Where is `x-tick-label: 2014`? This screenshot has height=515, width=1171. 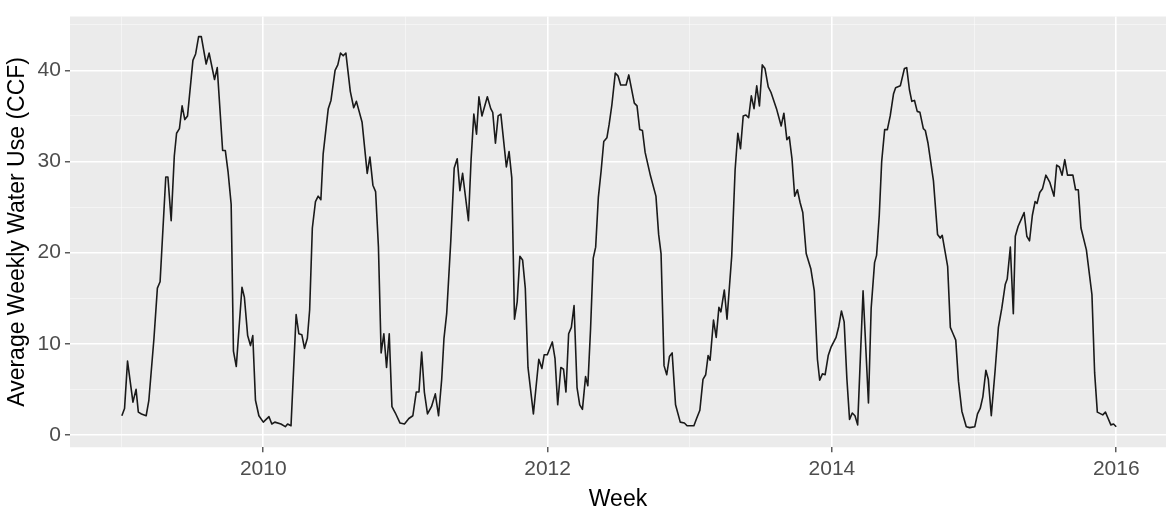
x-tick-label: 2014 is located at coordinates (832, 467).